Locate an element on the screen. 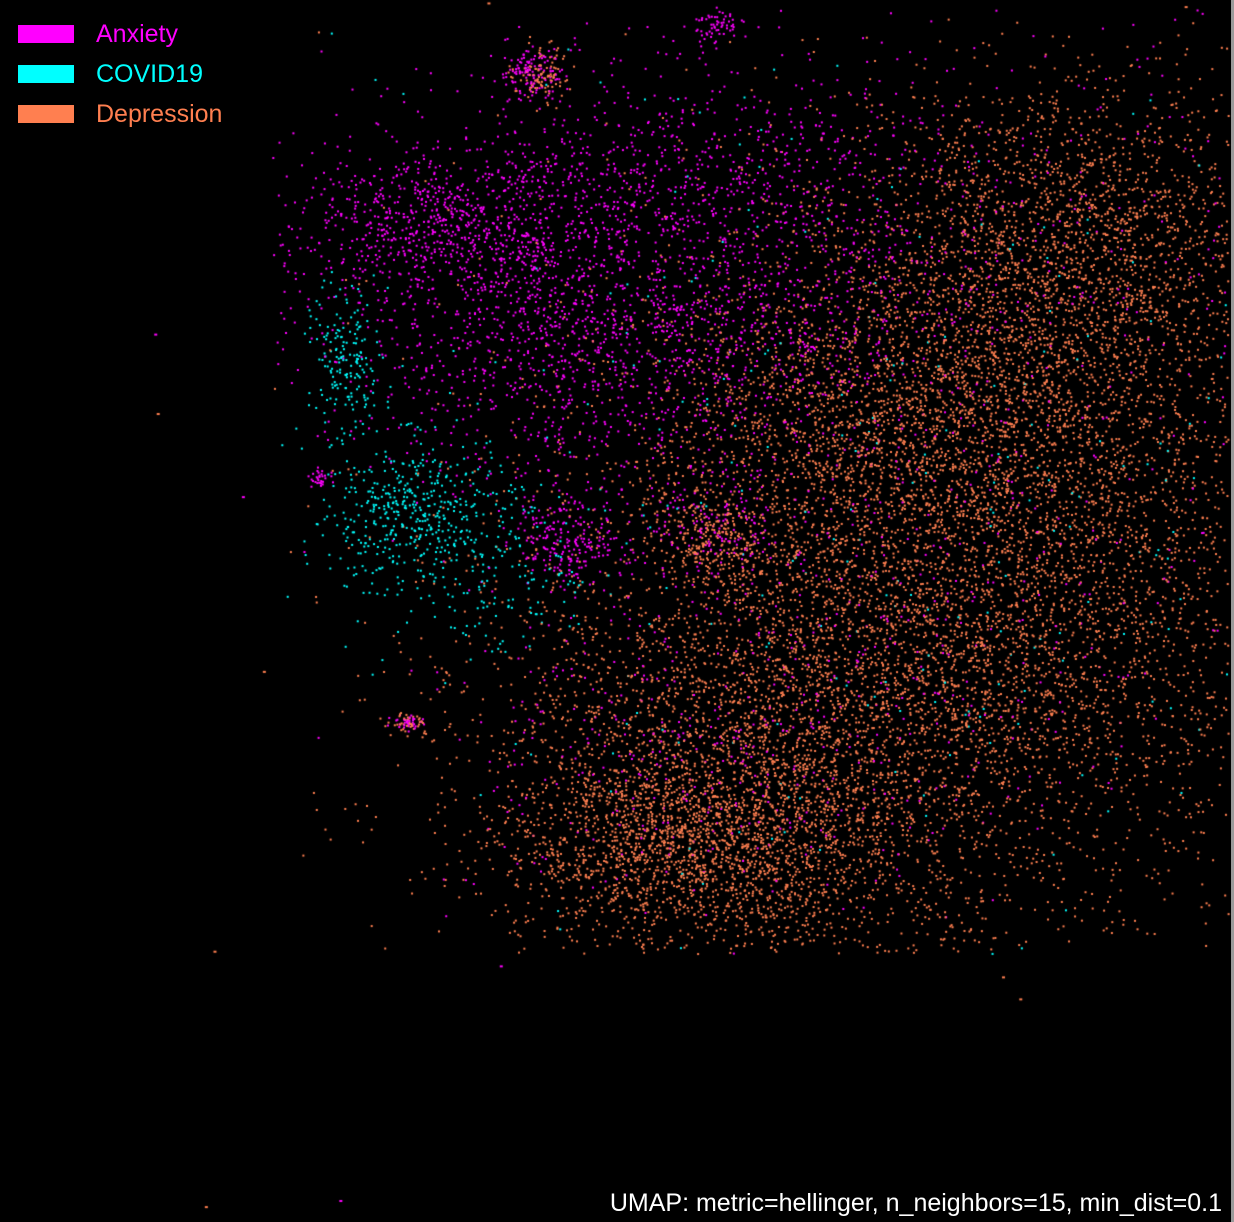 The image size is (1234, 1222). legend-item-anxiety: Anxiety is located at coordinates (120, 34).